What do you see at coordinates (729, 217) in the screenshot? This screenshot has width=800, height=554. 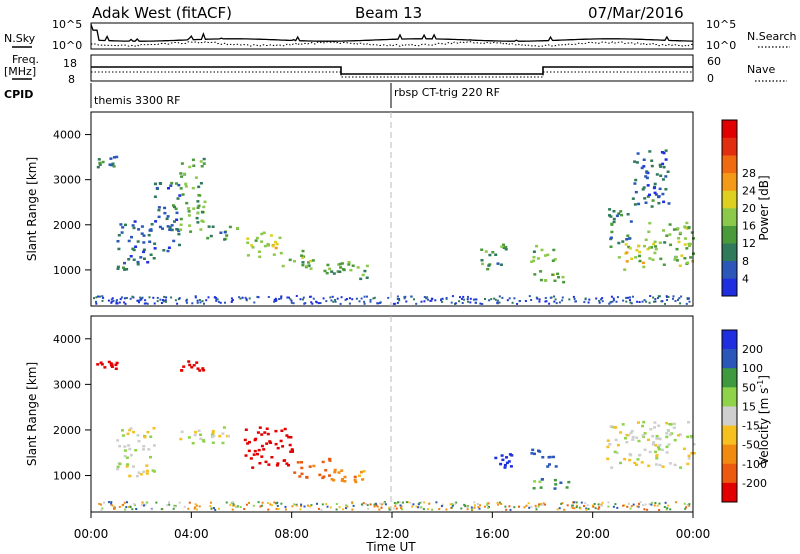 I see `colorbar-swatch` at bounding box center [729, 217].